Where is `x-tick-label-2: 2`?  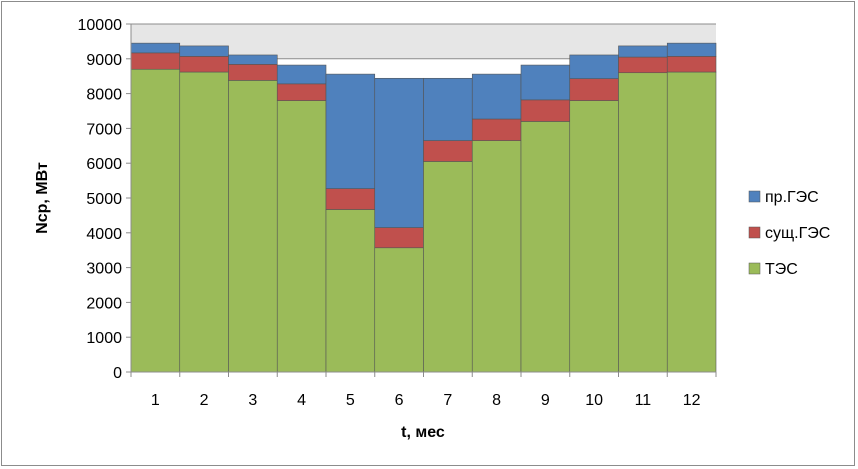 x-tick-label-2: 2 is located at coordinates (204, 400).